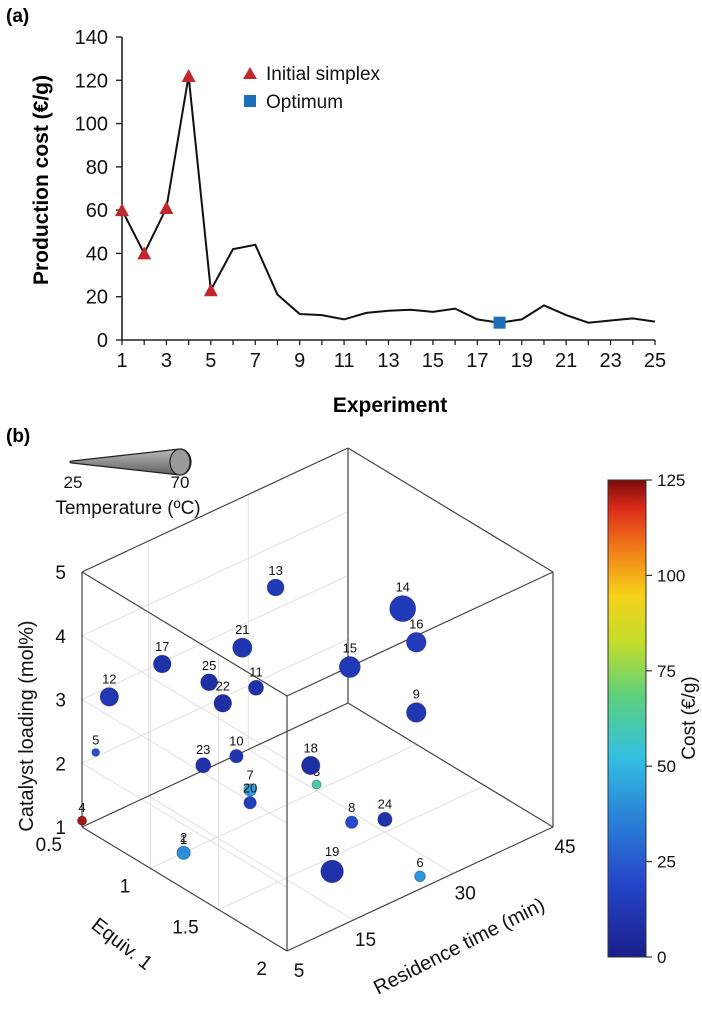  What do you see at coordinates (60, 701) in the screenshot?
I see `z-tick-label: 3` at bounding box center [60, 701].